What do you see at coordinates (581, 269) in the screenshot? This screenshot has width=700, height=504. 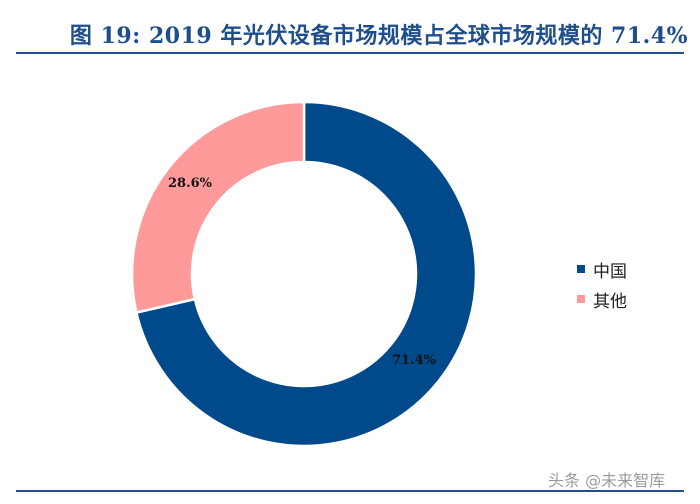 I see `legend-swatch-china` at bounding box center [581, 269].